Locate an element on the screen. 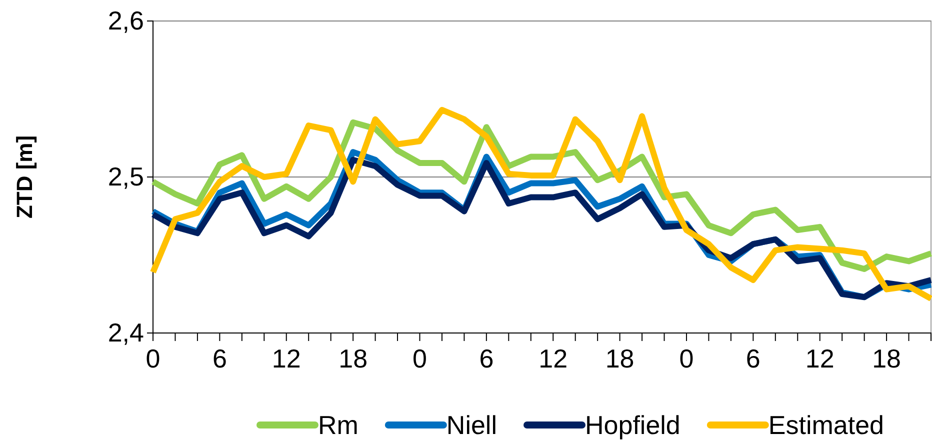 Image resolution: width=932 pixels, height=445 pixels. y-tick-label: 2,6 is located at coordinates (126, 20).